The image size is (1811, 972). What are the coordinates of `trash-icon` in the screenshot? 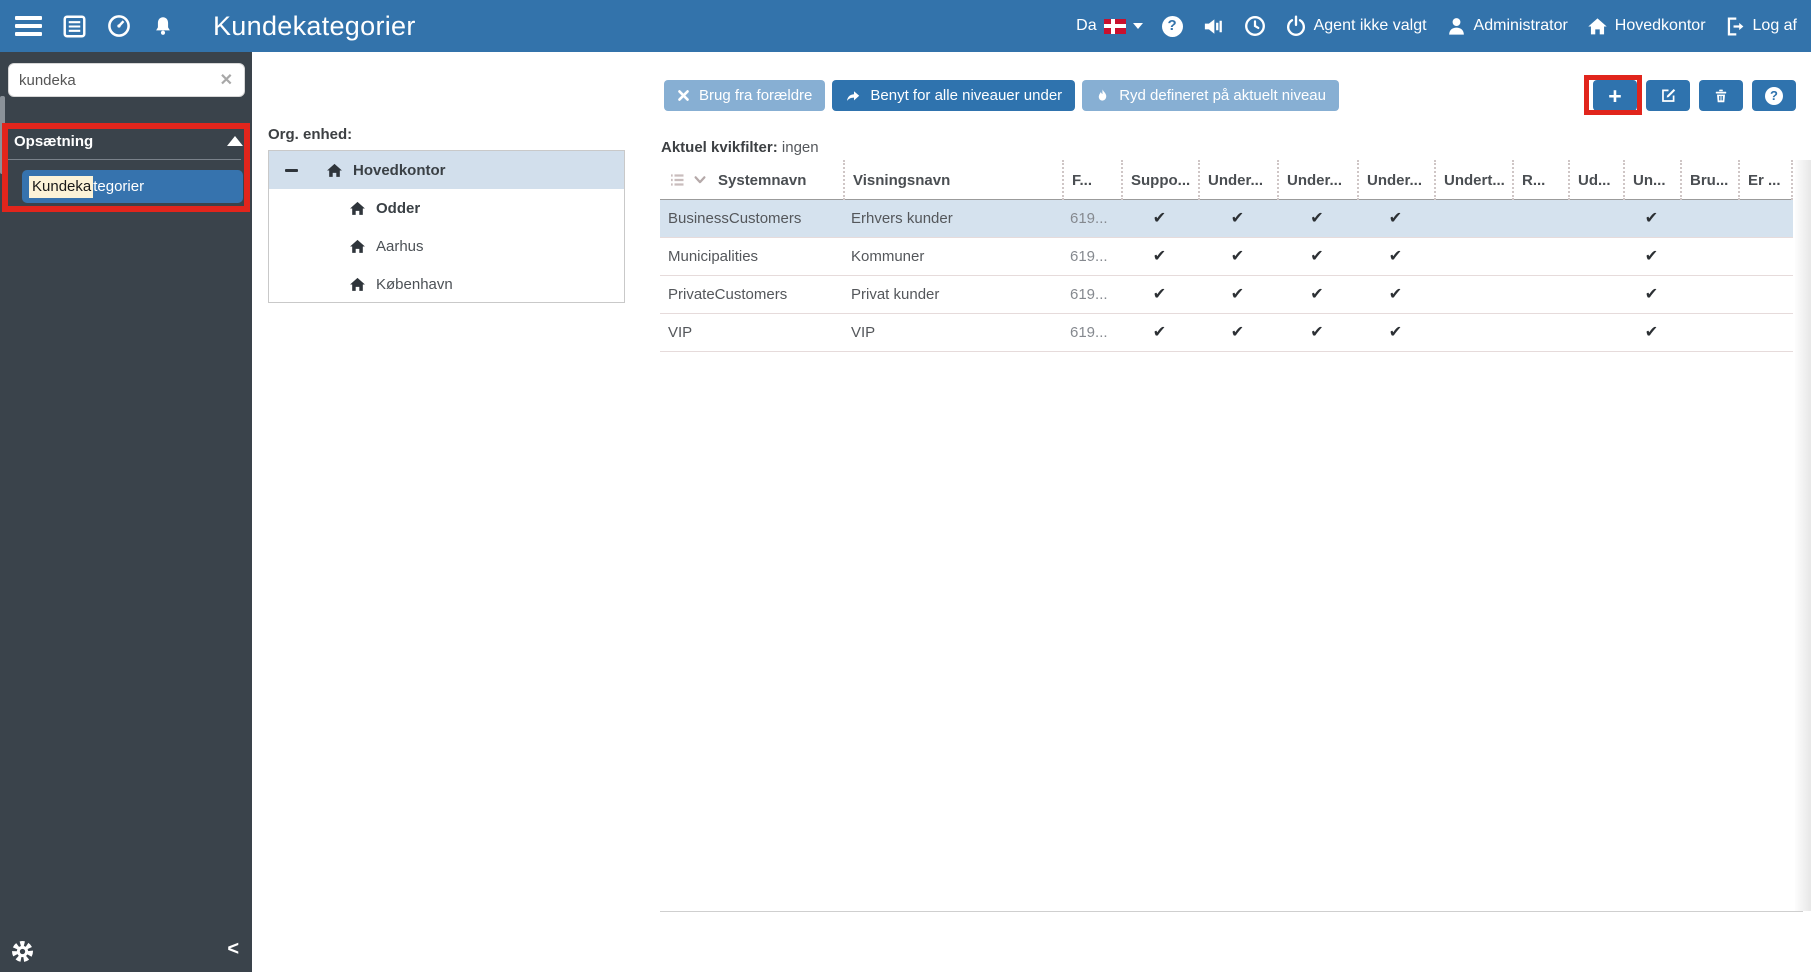 It's located at (1721, 96).